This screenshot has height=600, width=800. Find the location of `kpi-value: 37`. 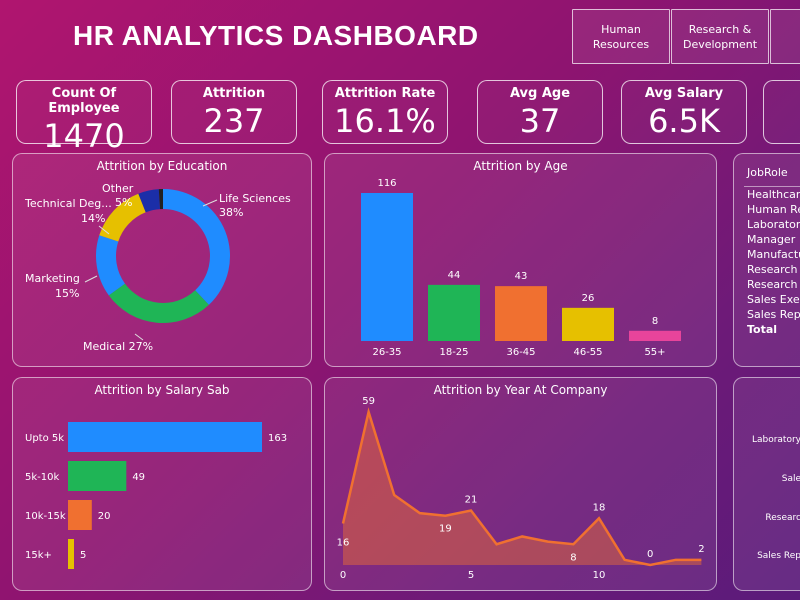

kpi-value: 37 is located at coordinates (540, 121).